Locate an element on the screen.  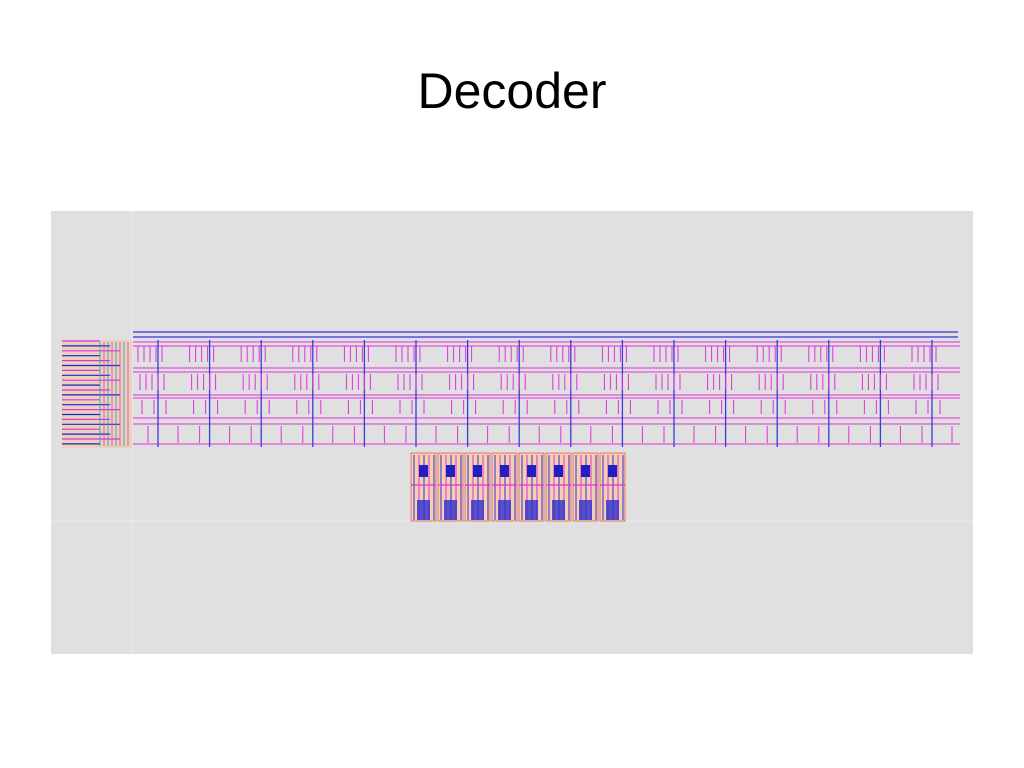
slide-title: Decoder is located at coordinates (512, 91).